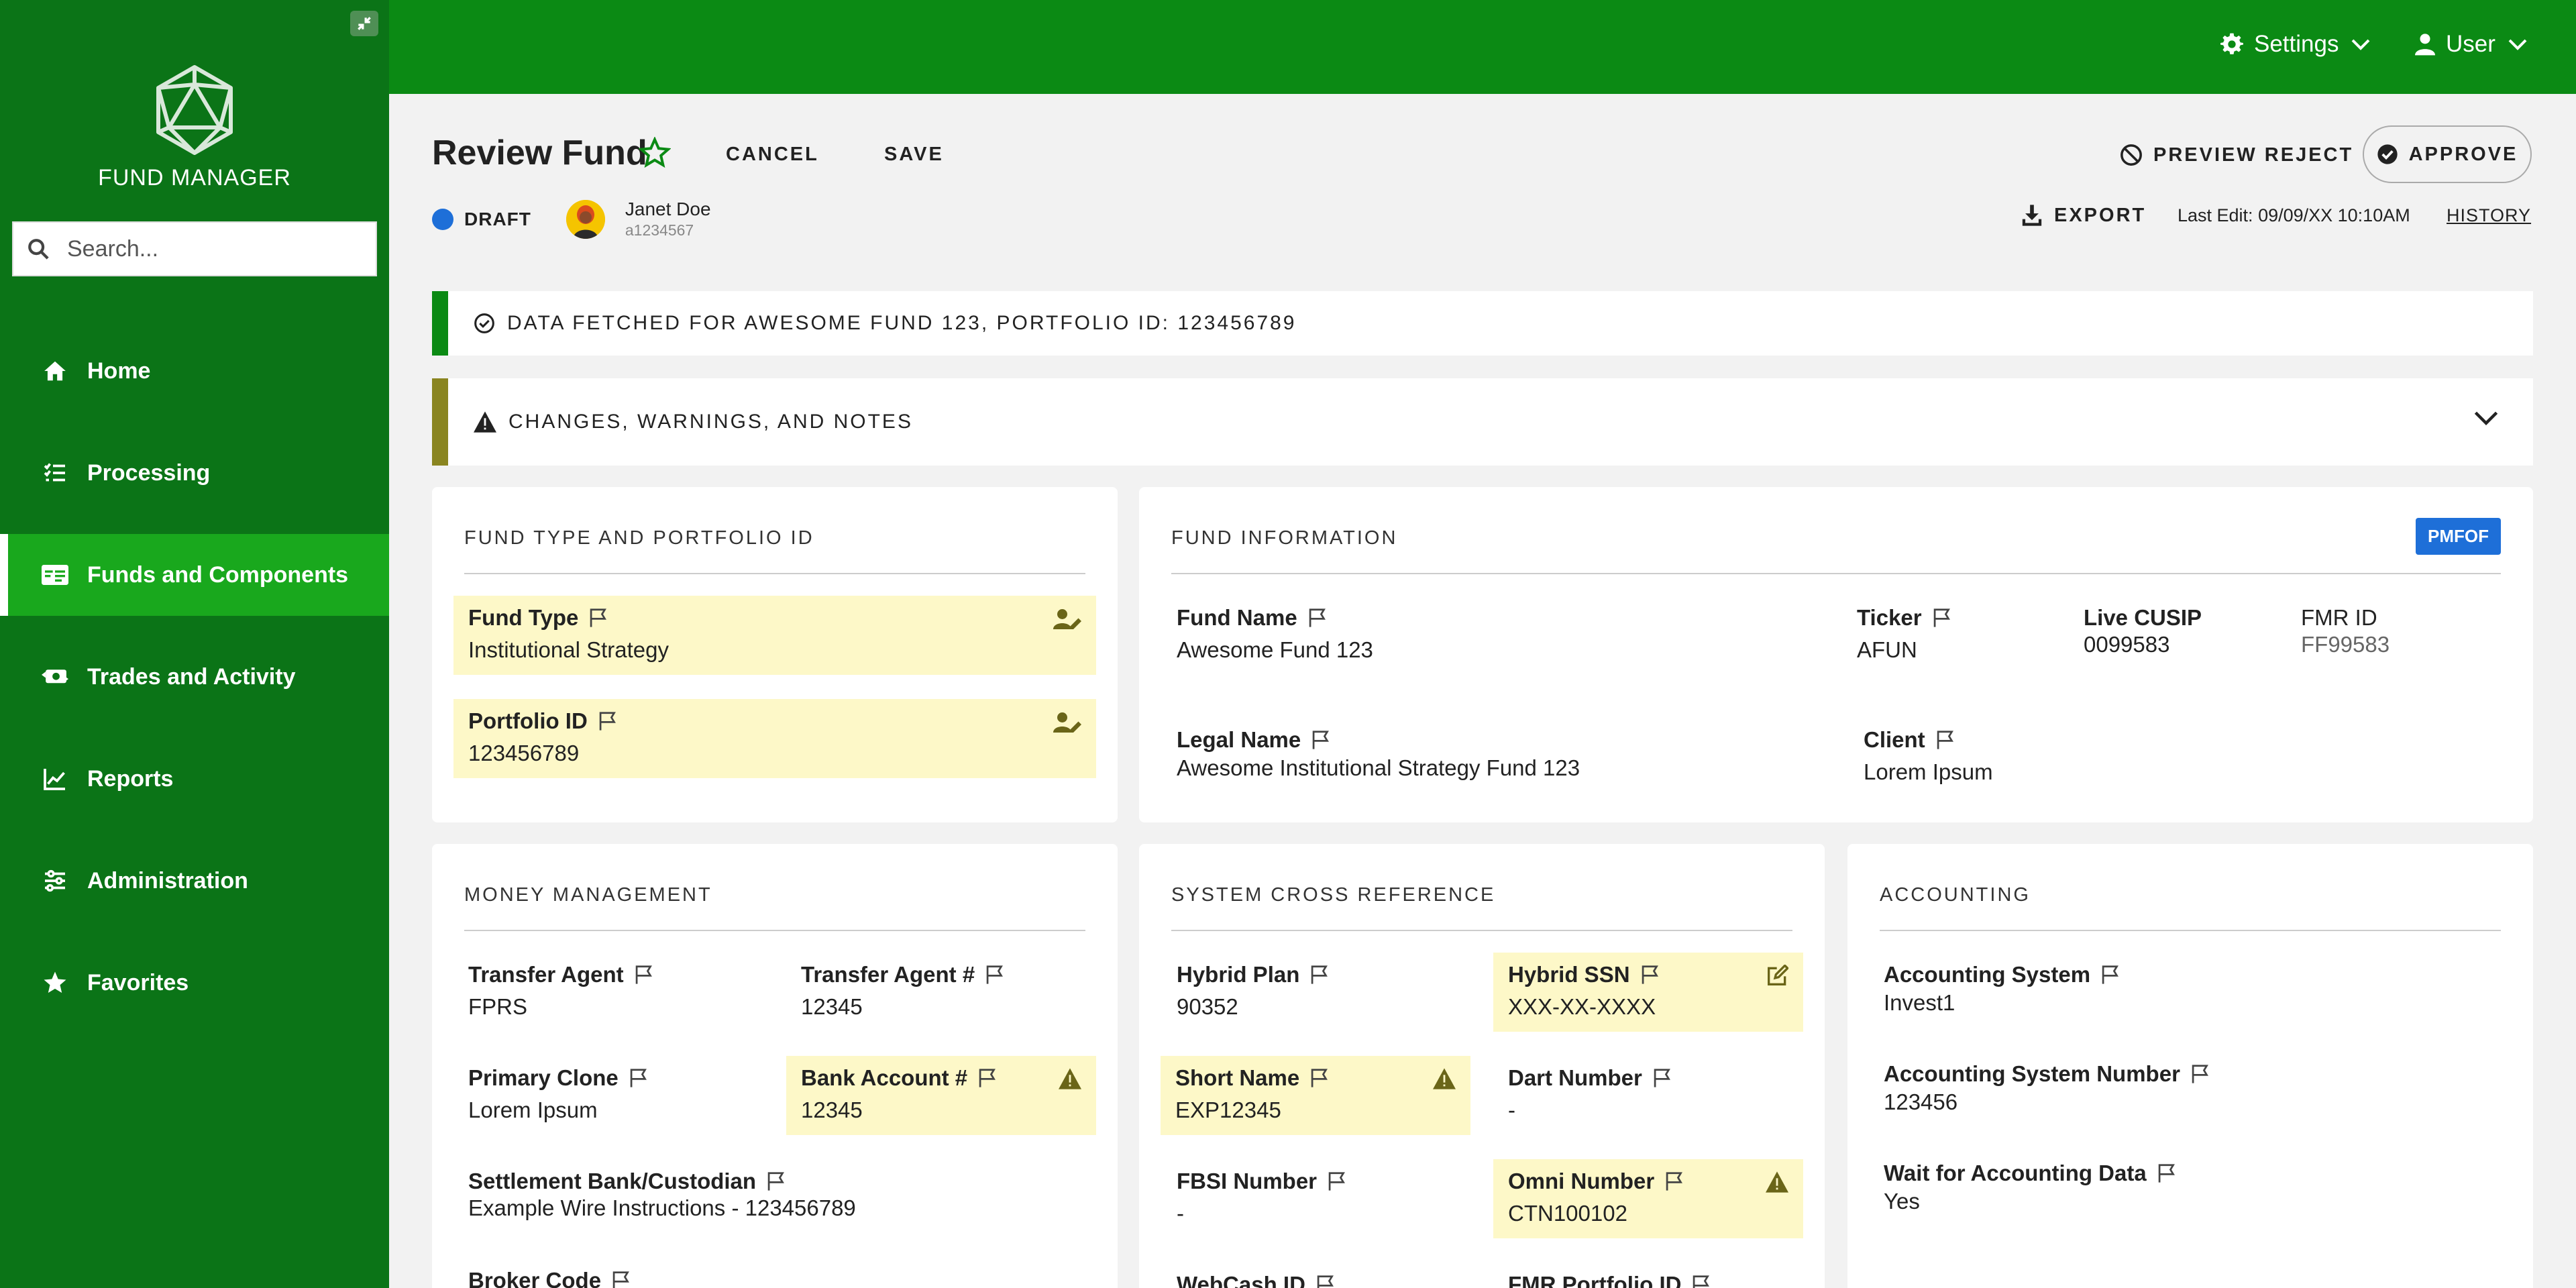  What do you see at coordinates (2046, 1088) in the screenshot?
I see `accounting-system-number-field: Accounting System Number 123456` at bounding box center [2046, 1088].